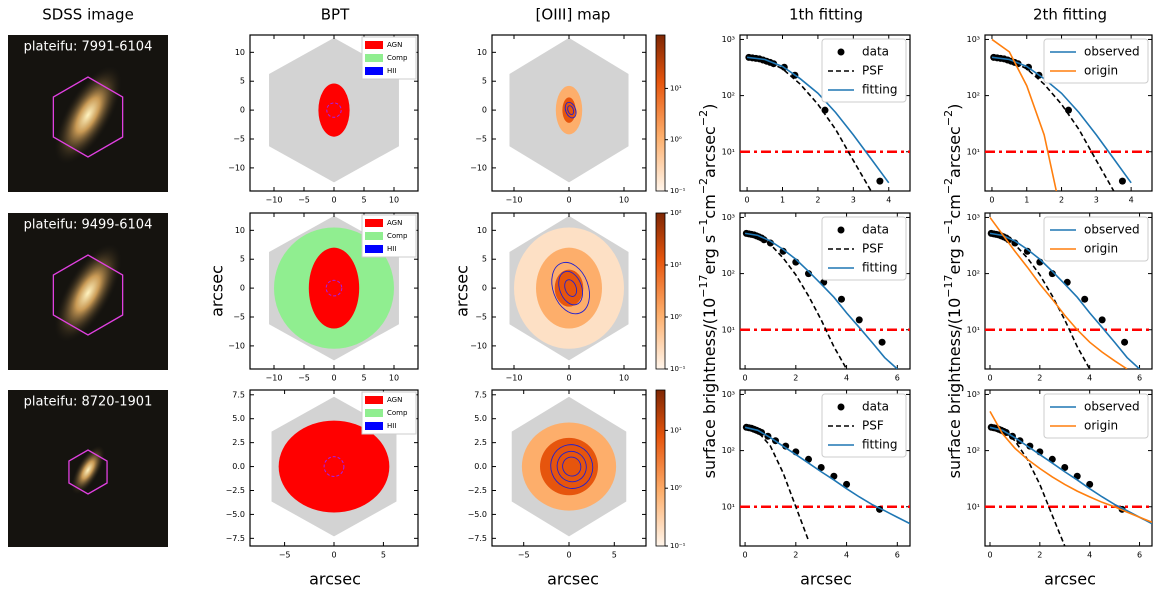 The width and height of the screenshot is (1155, 591). I want to click on colorbar-tick-label: 10⁻¹, so click(678, 191).